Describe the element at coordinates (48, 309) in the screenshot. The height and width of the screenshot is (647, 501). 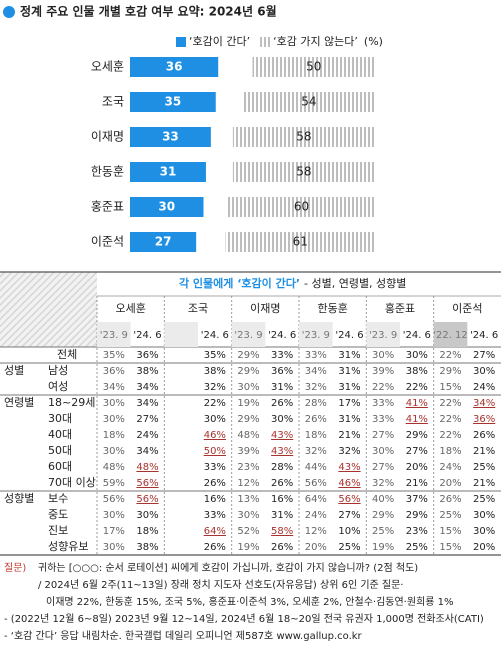
I see `table-corner` at that location.